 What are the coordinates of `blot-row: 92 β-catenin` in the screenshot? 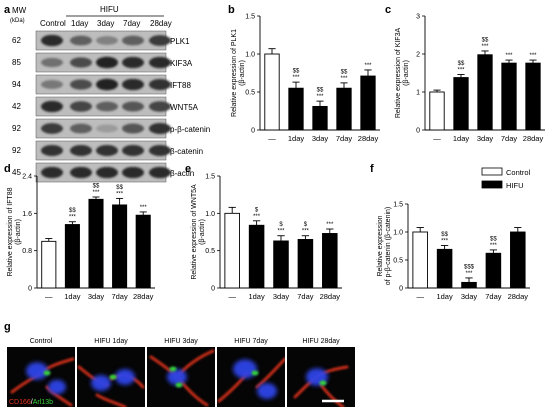 It's located at (107, 150).